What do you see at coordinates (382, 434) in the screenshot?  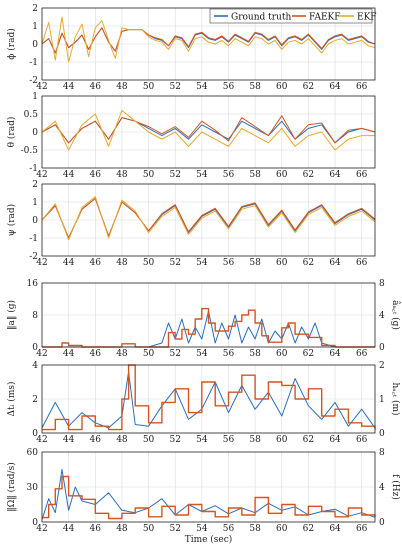 I see `right-tick-label: 0` at bounding box center [382, 434].